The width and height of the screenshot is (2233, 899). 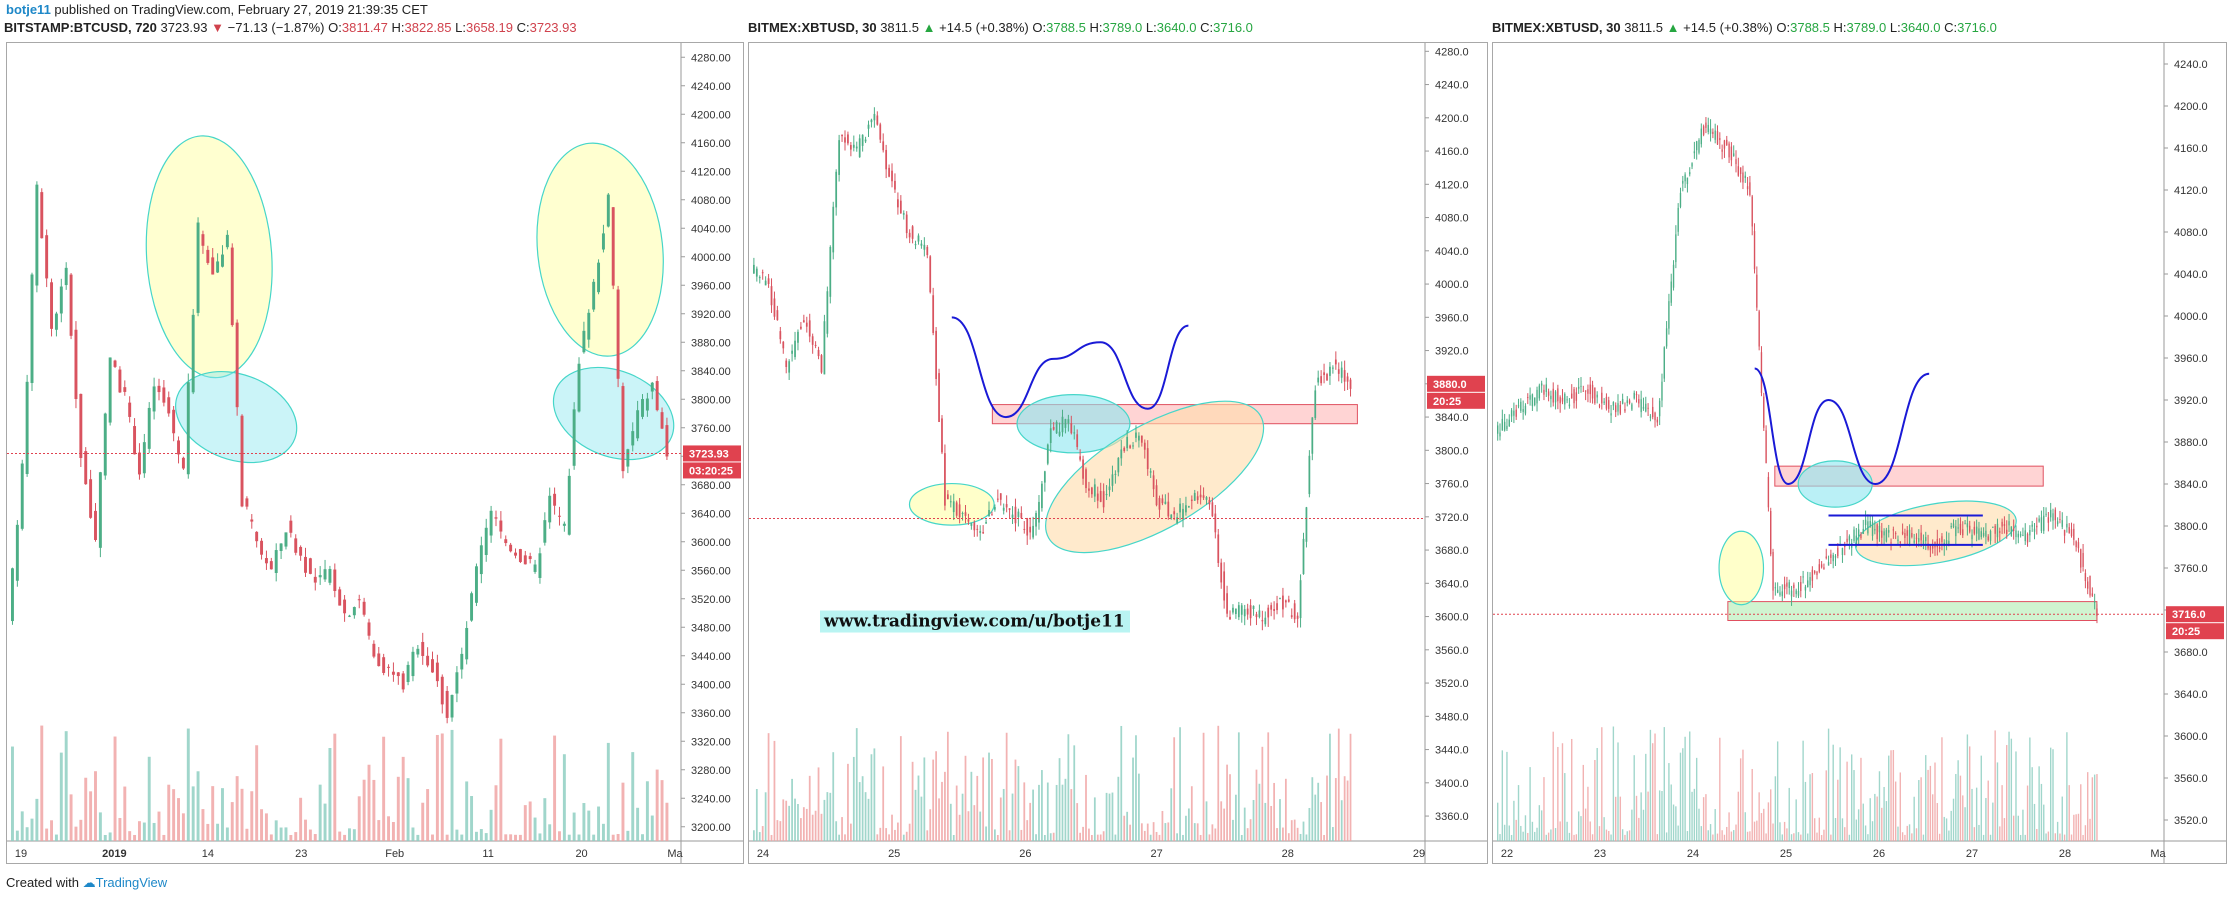 What do you see at coordinates (28, 9) in the screenshot?
I see `author-link: botje11` at bounding box center [28, 9].